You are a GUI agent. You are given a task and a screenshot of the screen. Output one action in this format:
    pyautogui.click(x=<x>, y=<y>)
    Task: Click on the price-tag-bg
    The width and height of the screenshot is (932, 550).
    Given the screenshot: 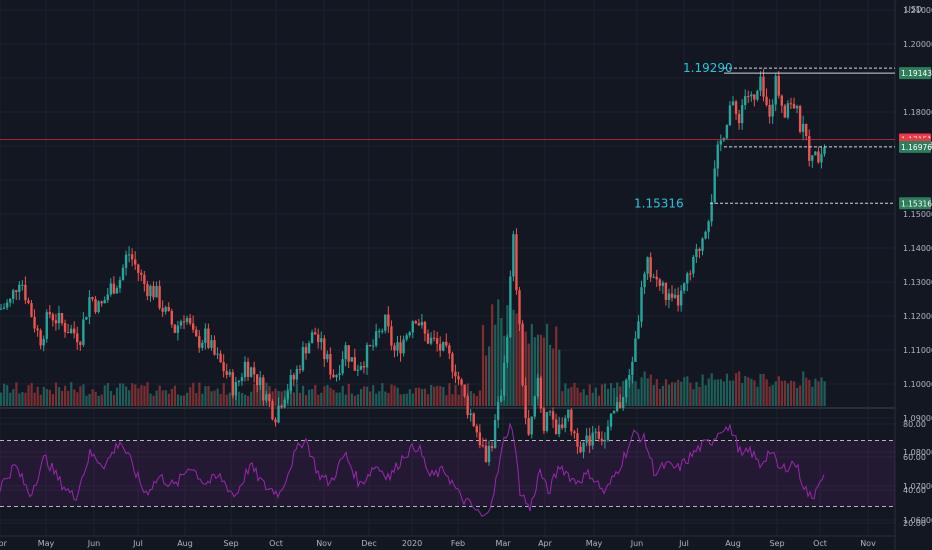 What is the action you would take?
    pyautogui.click(x=915, y=73)
    